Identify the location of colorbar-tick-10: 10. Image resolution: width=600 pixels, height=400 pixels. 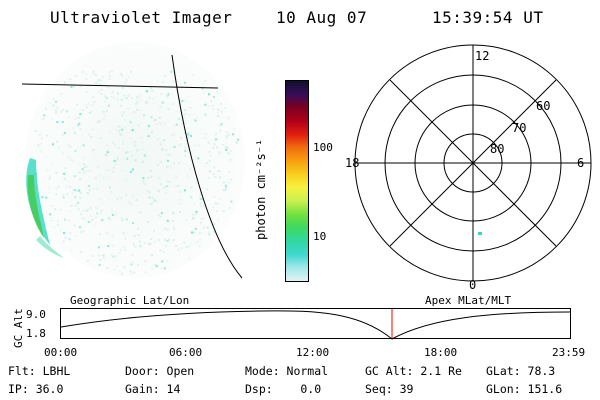
(320, 236).